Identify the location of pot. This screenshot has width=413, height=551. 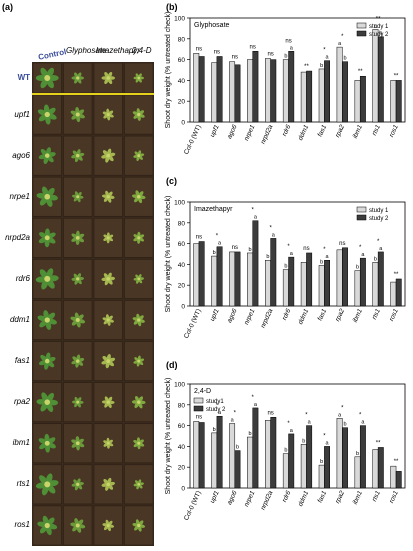
(78, 361).